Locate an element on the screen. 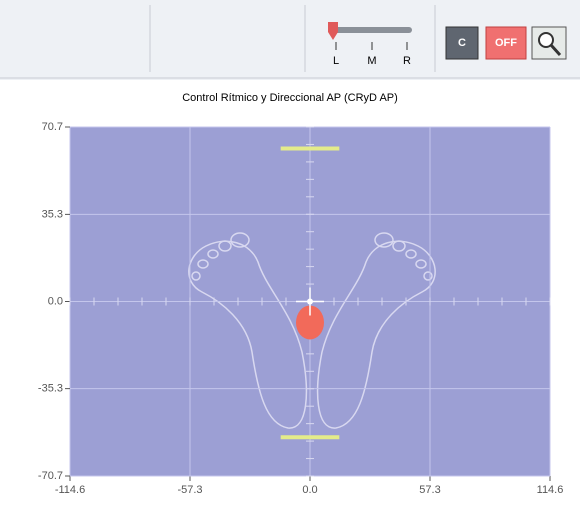 Image resolution: width=580 pixels, height=516 pixels. slider-knob is located at coordinates (333, 31).